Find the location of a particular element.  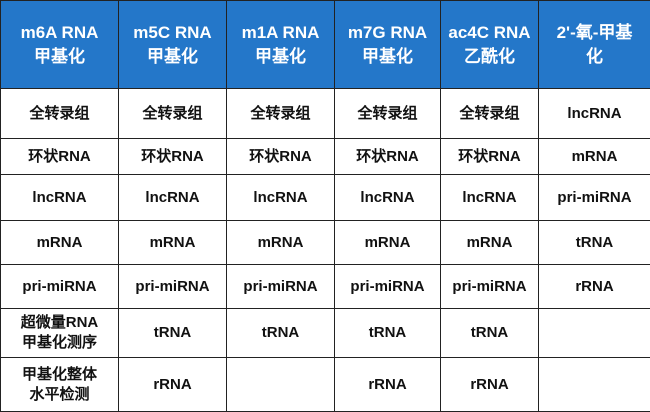

header-cell: 2'-氧-甲基化 is located at coordinates (594, 45).